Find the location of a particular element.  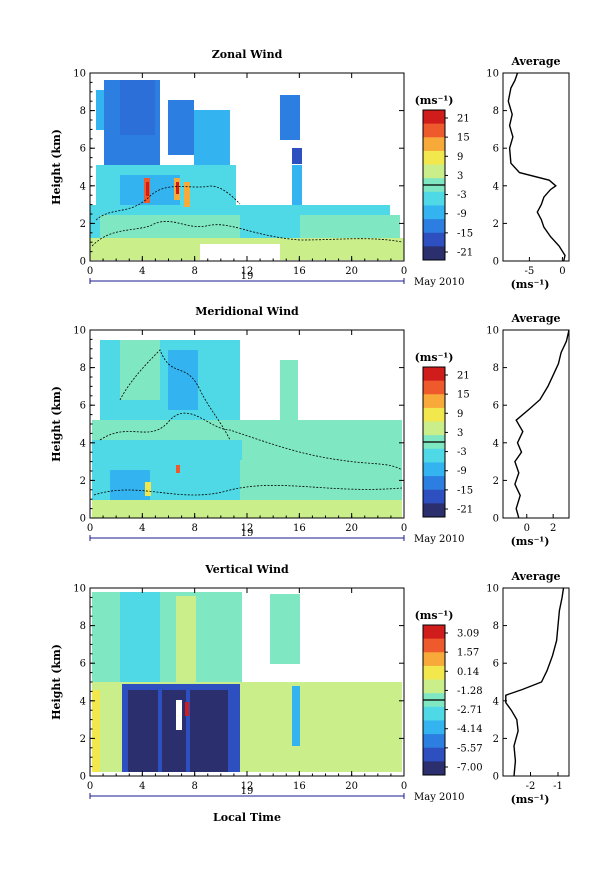

vertical-xtick-label: 8 is located at coordinates (194, 786).